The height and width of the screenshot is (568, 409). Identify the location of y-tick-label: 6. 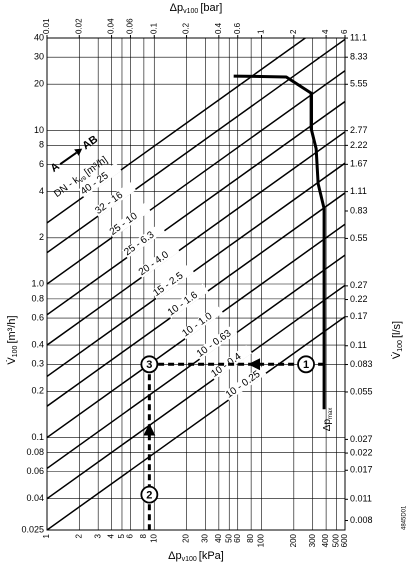
(41, 164).